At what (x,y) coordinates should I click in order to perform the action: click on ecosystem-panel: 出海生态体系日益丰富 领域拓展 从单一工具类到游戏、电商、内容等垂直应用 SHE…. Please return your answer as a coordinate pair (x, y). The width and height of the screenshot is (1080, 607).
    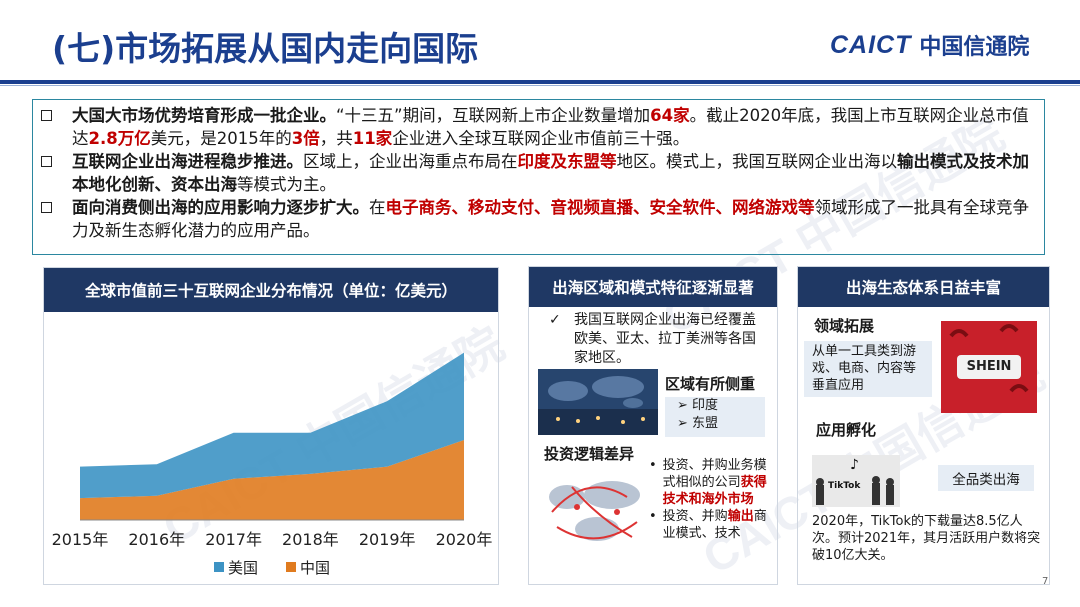
    Looking at the image, I should click on (923, 425).